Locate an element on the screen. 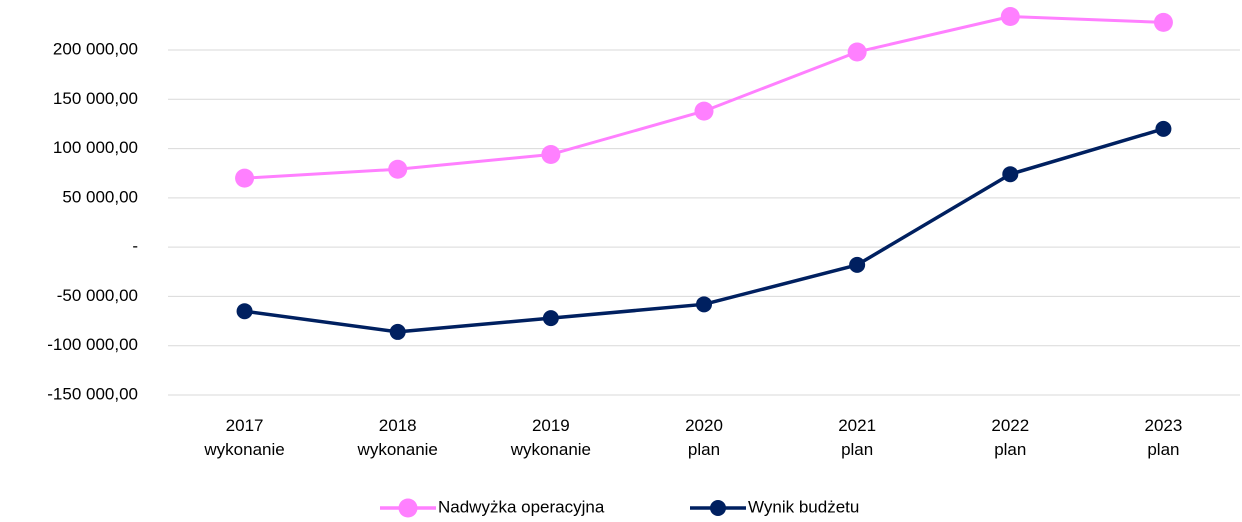  y-tick-label: 100 000,00 is located at coordinates (95, 147).